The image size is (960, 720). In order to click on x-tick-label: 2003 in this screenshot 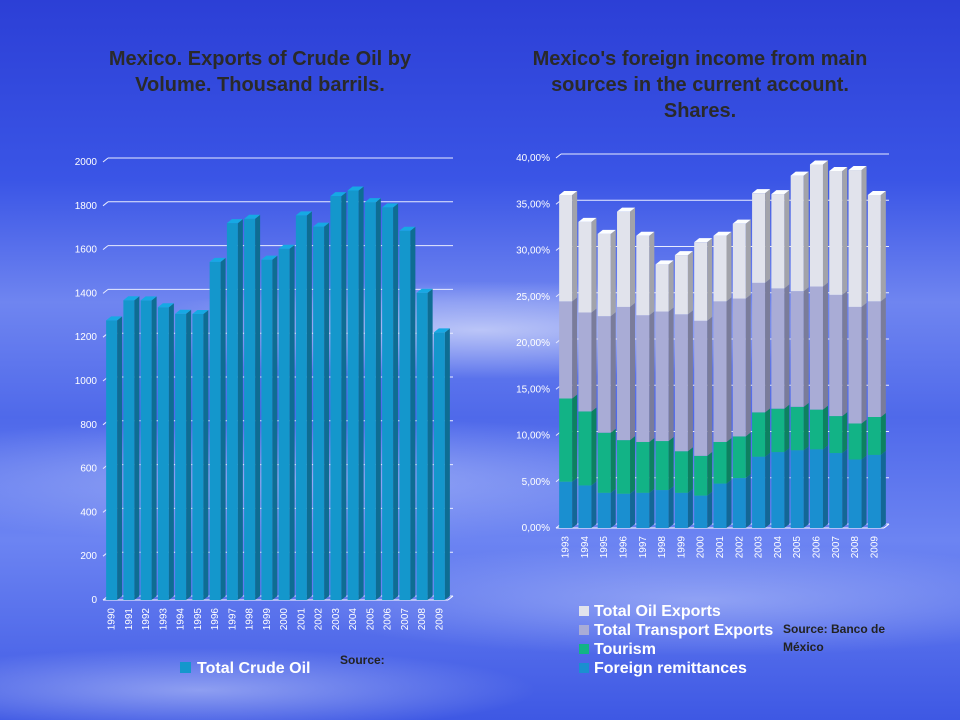, I will do `click(759, 547)`.